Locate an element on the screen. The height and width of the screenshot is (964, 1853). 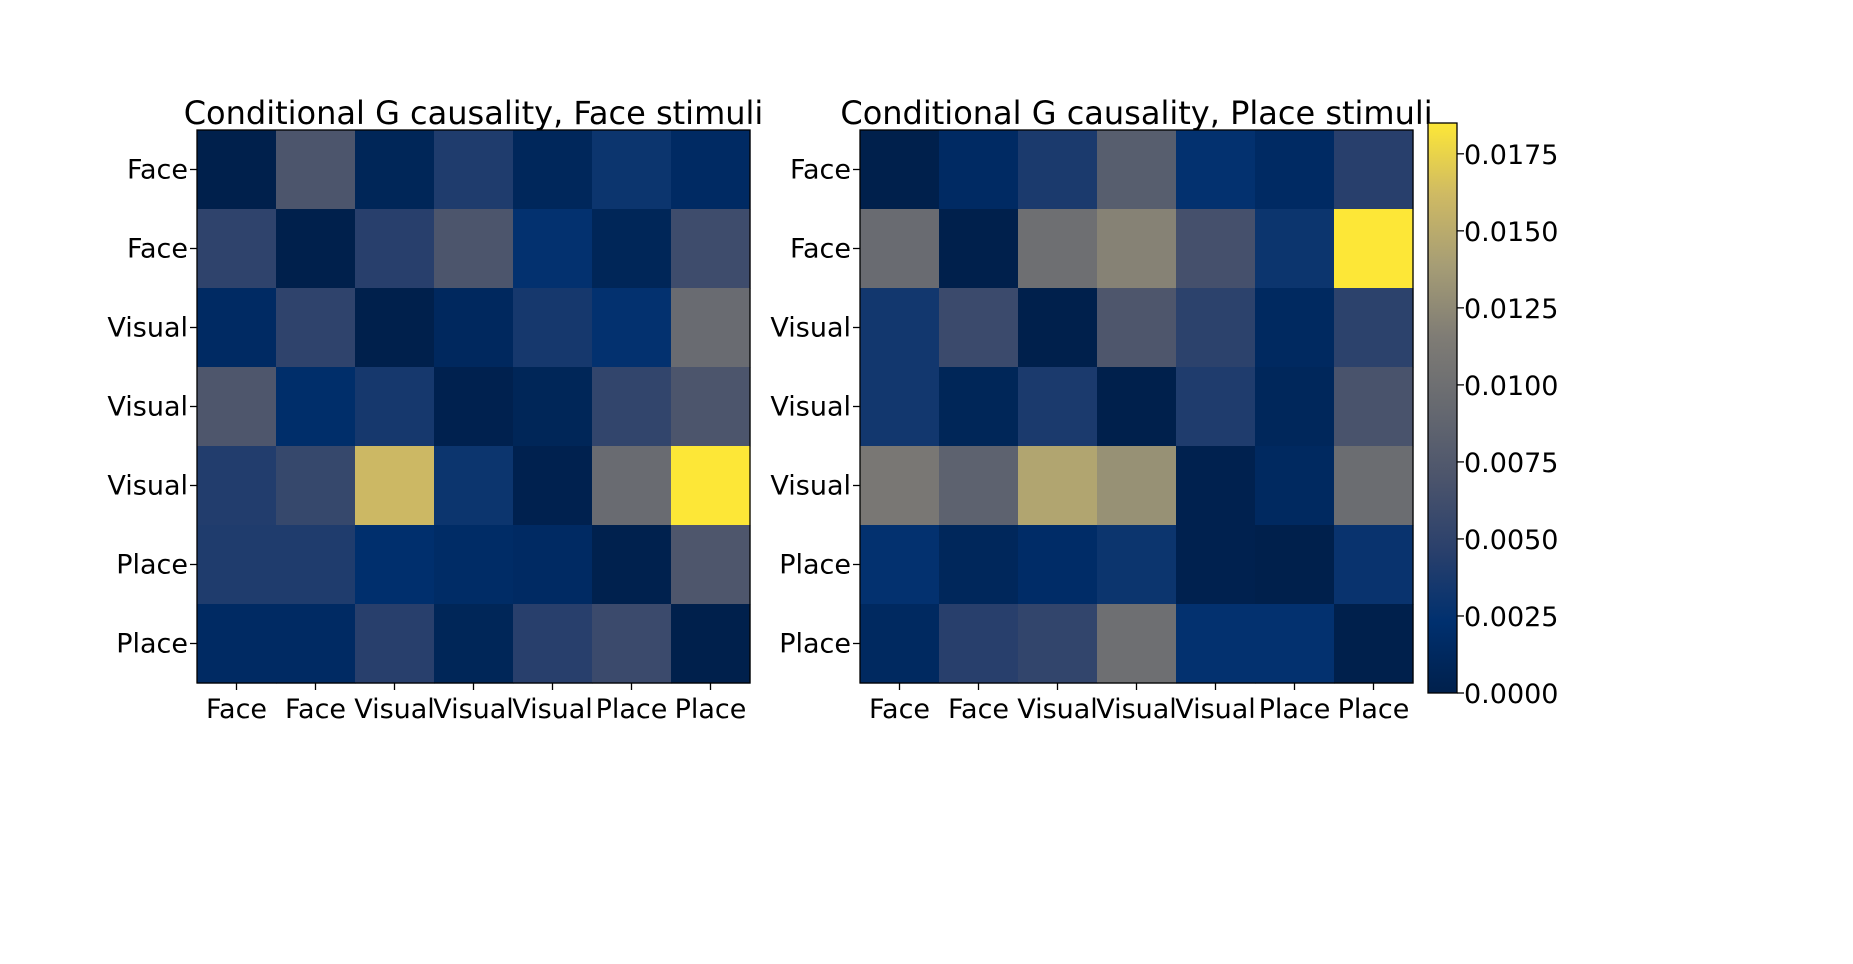
colorbar-tick-label: 0.0175 is located at coordinates (1511, 155).